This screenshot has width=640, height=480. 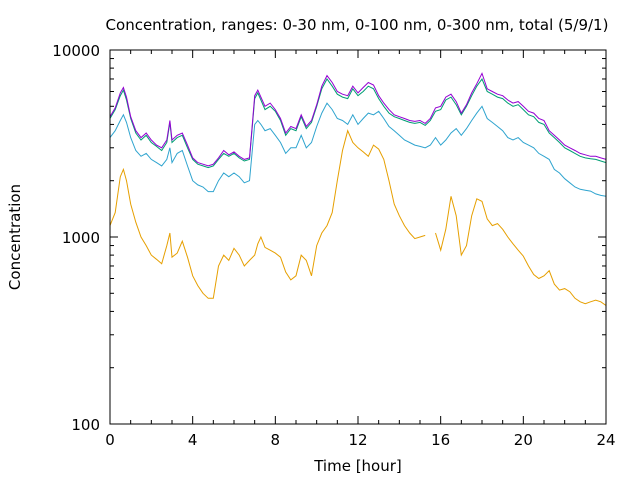 What do you see at coordinates (85, 425) in the screenshot?
I see `y-tick-label: 100` at bounding box center [85, 425].